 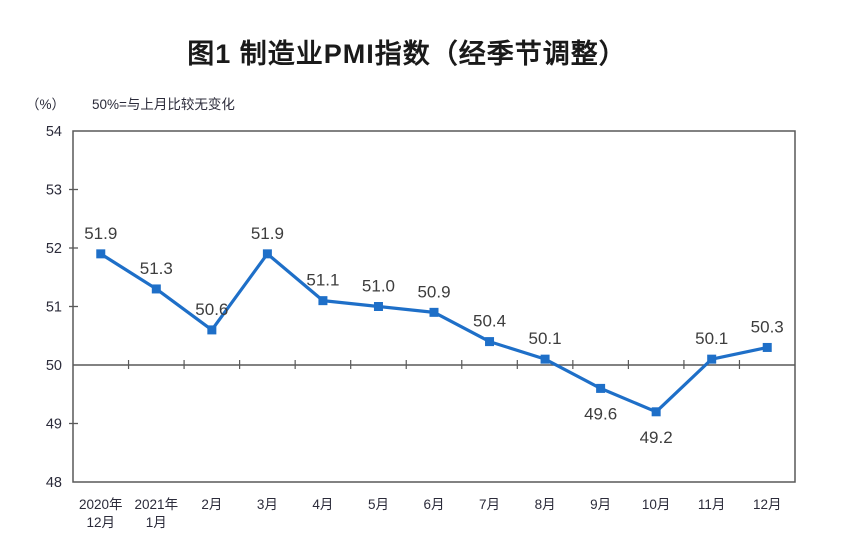 What do you see at coordinates (156, 268) in the screenshot?
I see `data-point-label: 51.3` at bounding box center [156, 268].